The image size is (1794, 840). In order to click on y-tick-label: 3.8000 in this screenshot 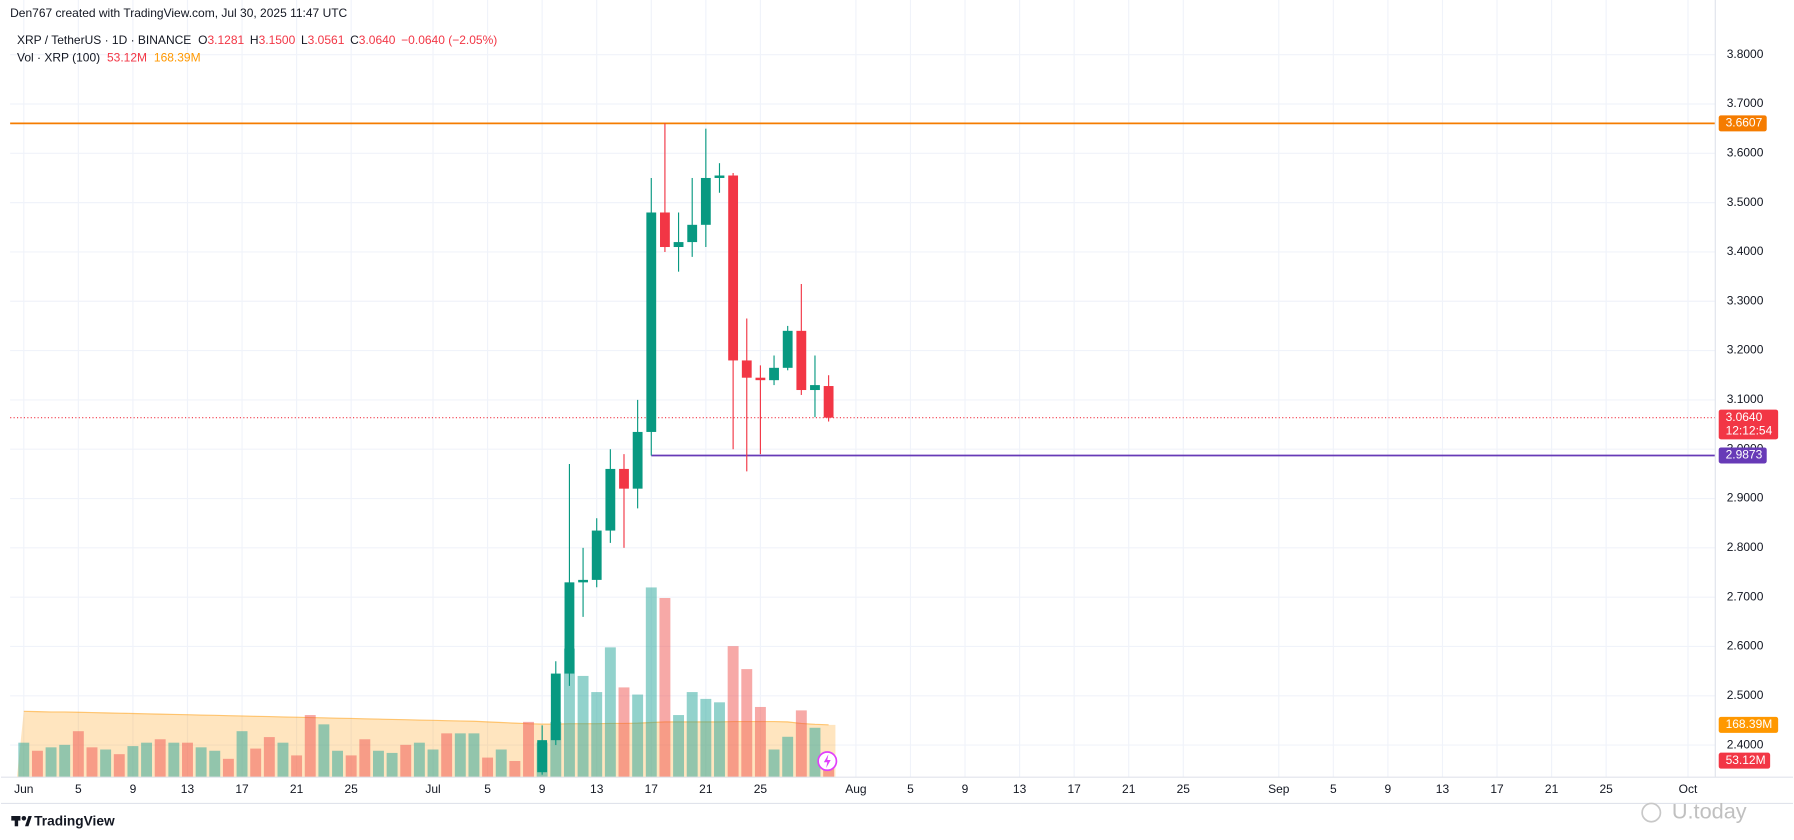, I will do `click(1745, 54)`.